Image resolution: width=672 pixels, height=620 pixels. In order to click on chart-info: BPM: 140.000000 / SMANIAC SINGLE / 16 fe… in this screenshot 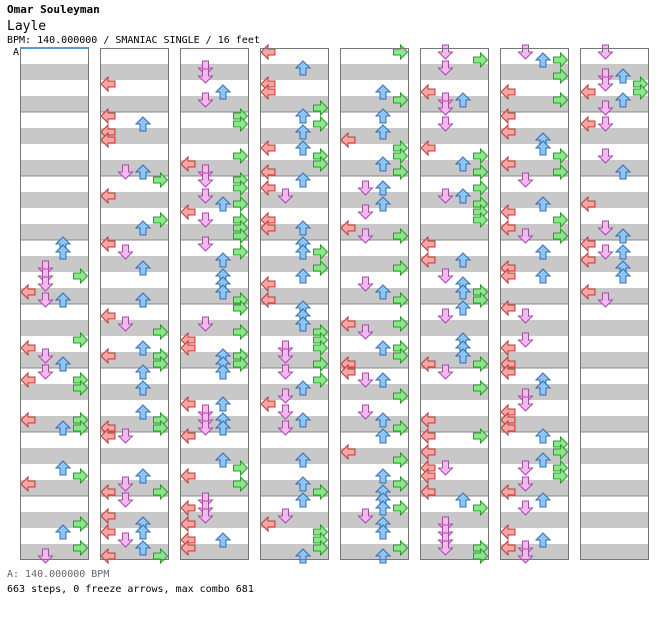, I will do `click(133, 40)`.